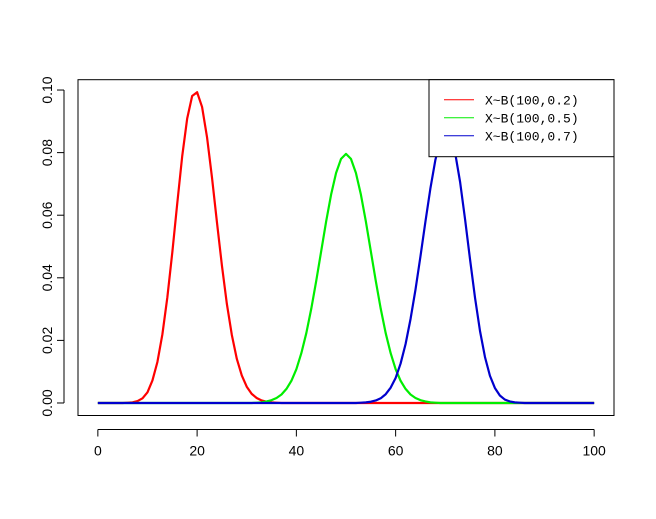 The width and height of the screenshot is (656, 519). Describe the element at coordinates (532, 137) in the screenshot. I see `legend-label: X~B(100,0.7)` at that location.